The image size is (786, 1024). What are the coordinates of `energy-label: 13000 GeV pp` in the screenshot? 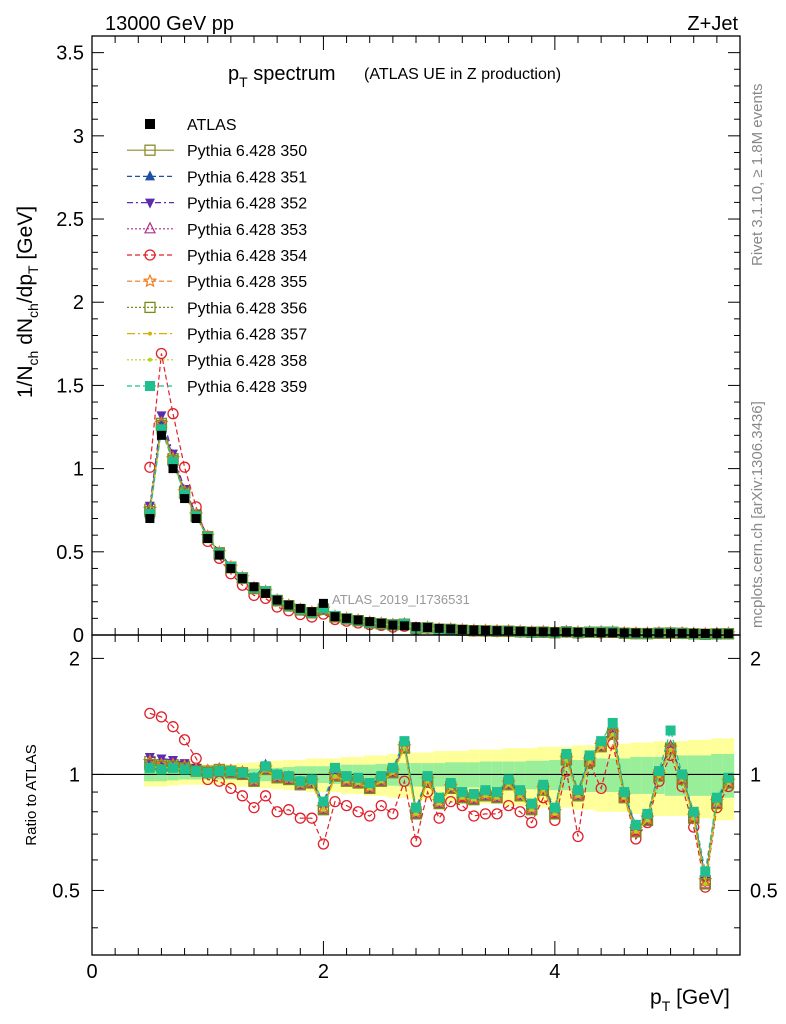 It's located at (169, 24).